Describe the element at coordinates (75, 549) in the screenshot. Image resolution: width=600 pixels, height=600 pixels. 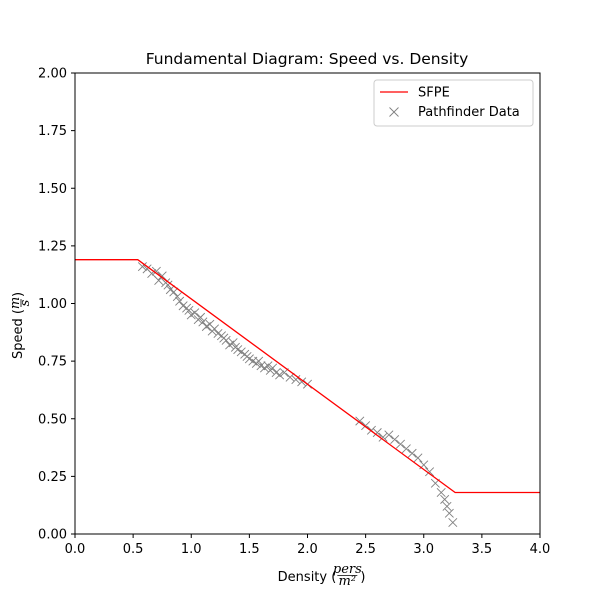
I see `x-tick-label: 0.0` at that location.